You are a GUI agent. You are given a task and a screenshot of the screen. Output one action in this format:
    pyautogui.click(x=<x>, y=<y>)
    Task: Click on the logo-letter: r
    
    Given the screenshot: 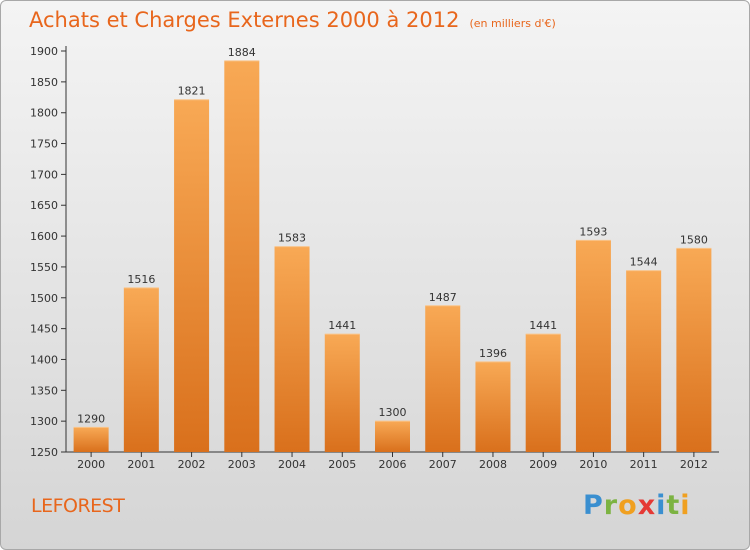 What is the action you would take?
    pyautogui.click(x=611, y=505)
    